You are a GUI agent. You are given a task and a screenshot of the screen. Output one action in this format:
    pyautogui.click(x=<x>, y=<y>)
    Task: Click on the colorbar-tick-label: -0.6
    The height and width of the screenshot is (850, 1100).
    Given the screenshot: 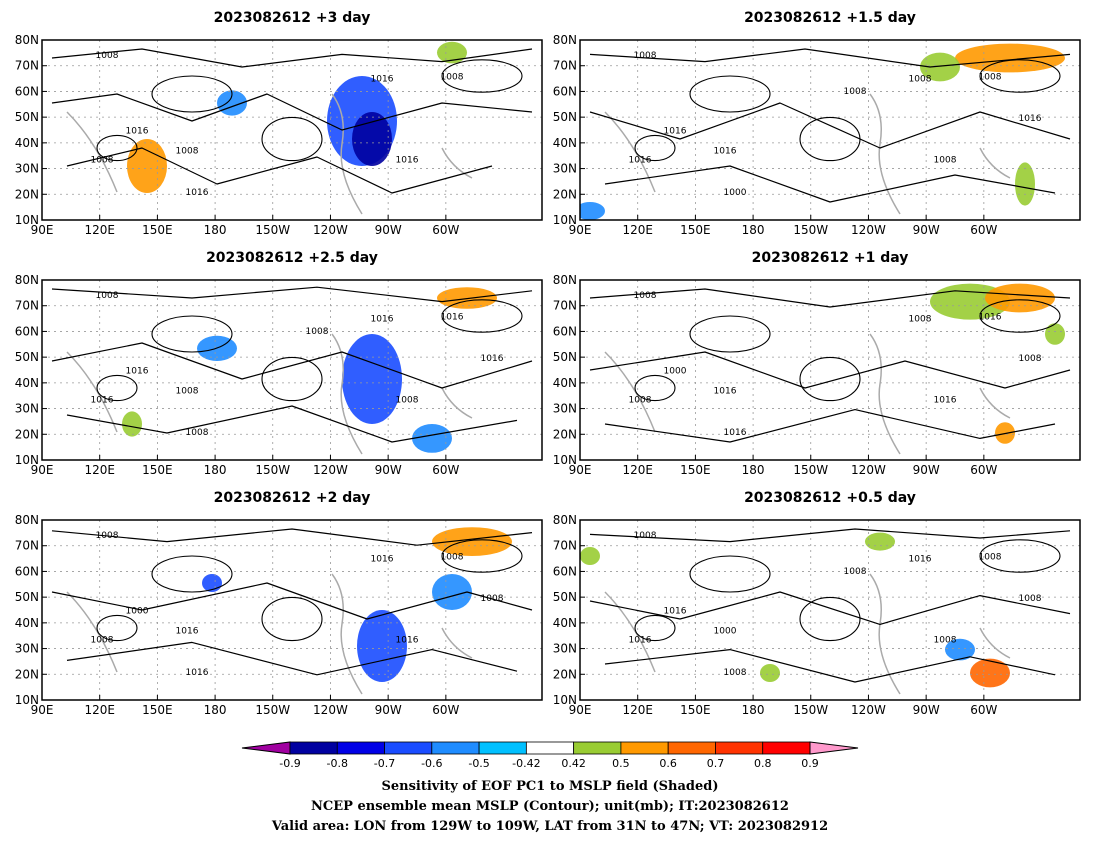 What is the action you would take?
    pyautogui.click(x=431, y=763)
    